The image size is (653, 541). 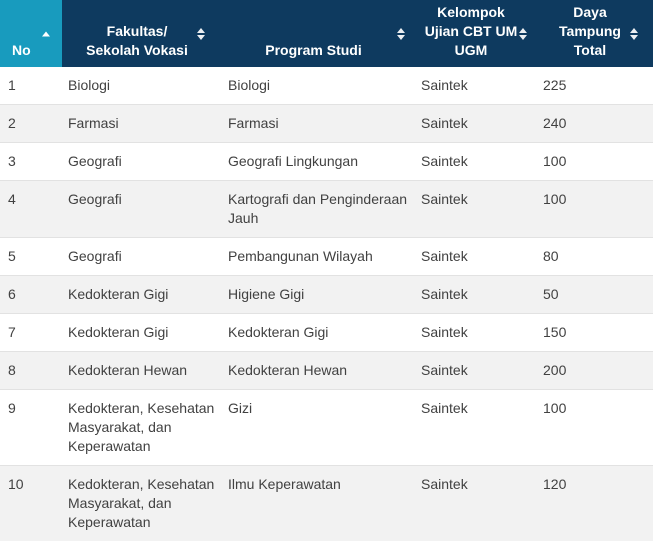 What do you see at coordinates (595, 503) in the screenshot?
I see `cell-daya-tampung: 120` at bounding box center [595, 503].